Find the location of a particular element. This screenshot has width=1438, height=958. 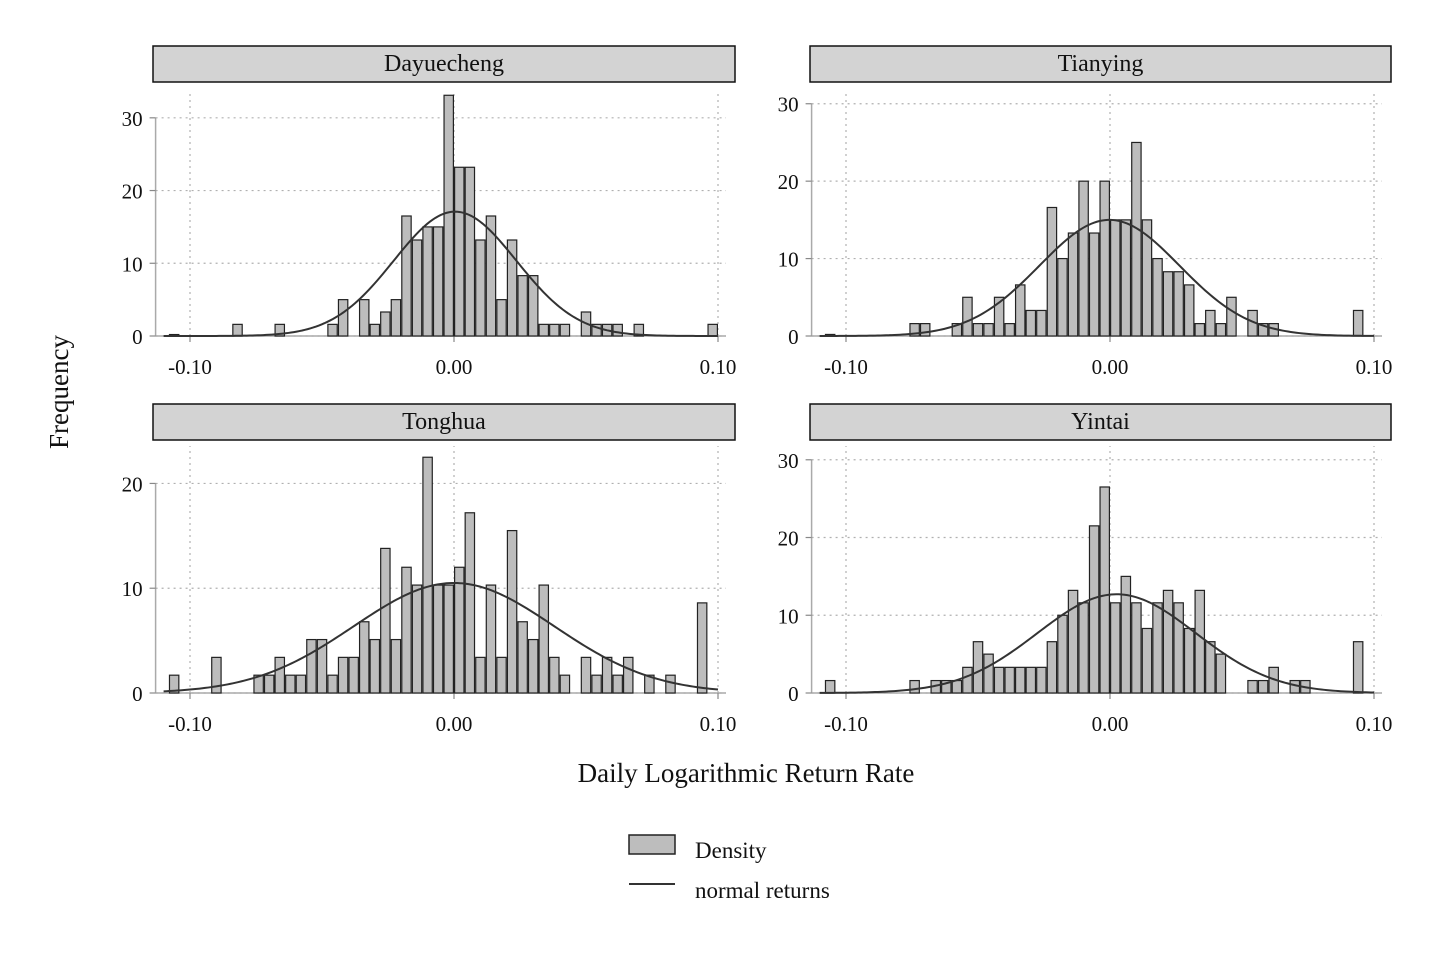

legend: Density normal returns is located at coordinates (729, 868).